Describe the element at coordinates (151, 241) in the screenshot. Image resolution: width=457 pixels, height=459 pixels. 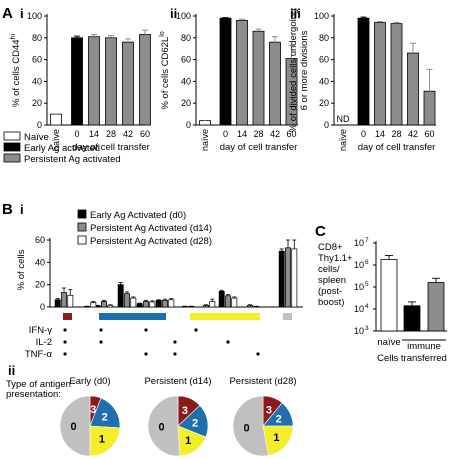
I see `legend-b-label-2: Persistent Ag Activated (d28)` at that location.